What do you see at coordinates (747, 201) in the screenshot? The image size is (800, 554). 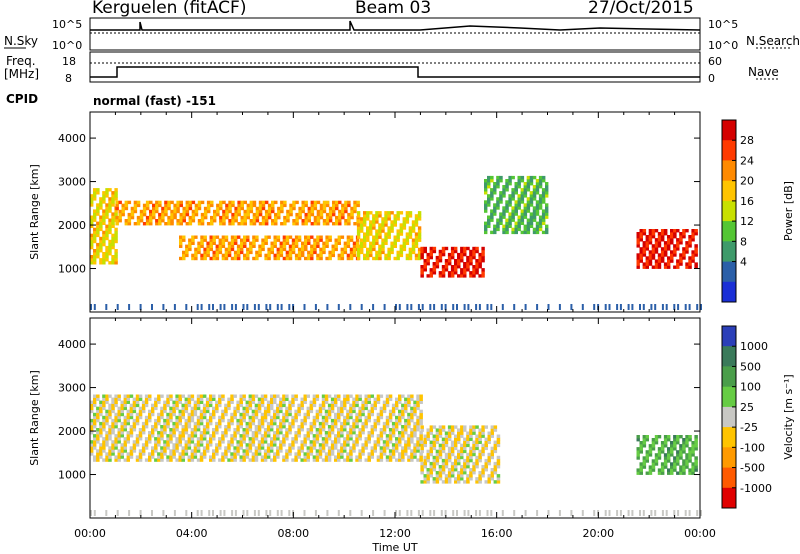 I see `colorbar-tick-label: 16` at bounding box center [747, 201].